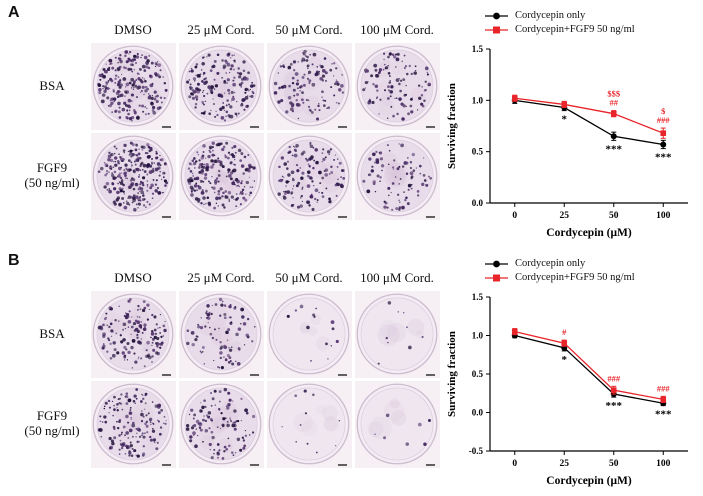  Describe the element at coordinates (496, 16) in the screenshot. I see `legend-marker-circle-icon` at that location.